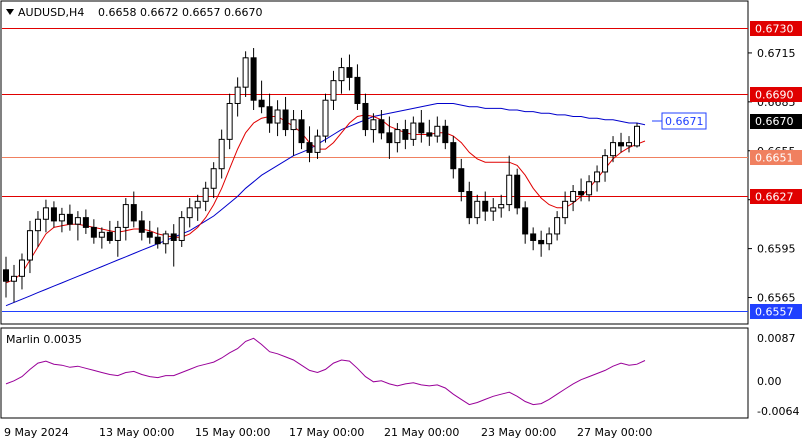 The image size is (809, 443). What do you see at coordinates (776, 249) in the screenshot?
I see `price-tick-label: 0.6595` at bounding box center [776, 249].